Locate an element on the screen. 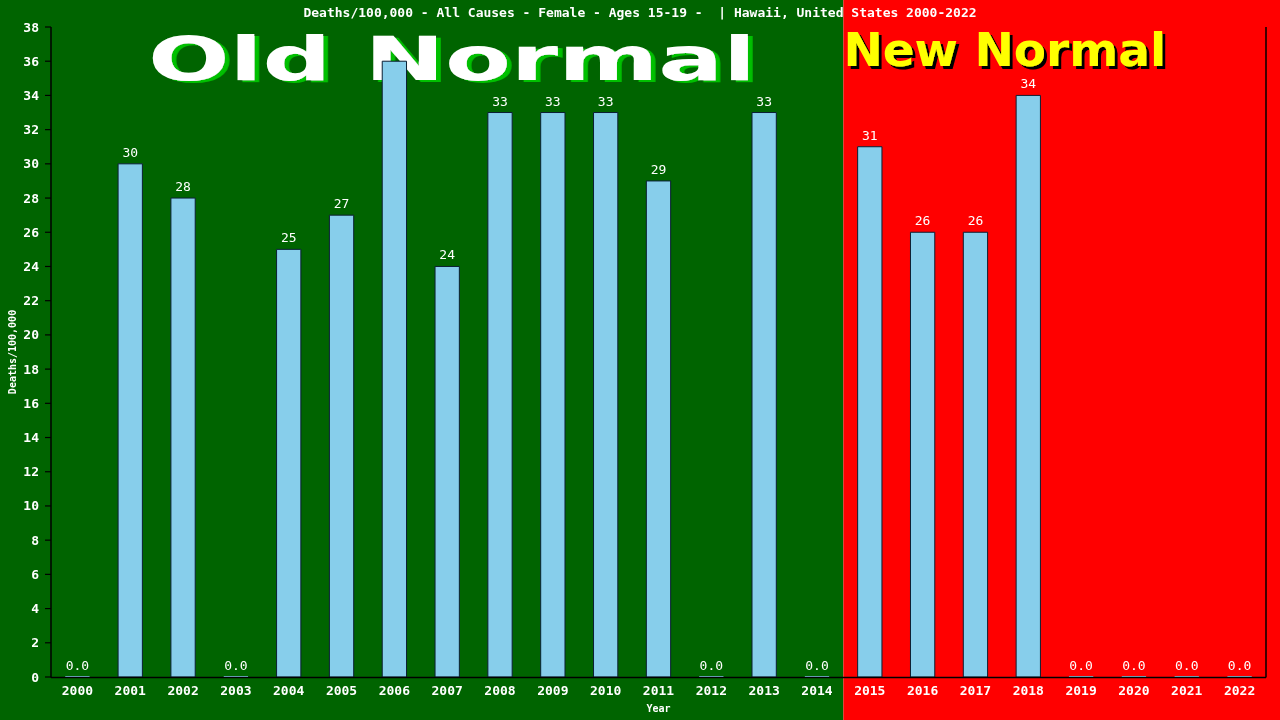  x-tick-label: 2001 is located at coordinates (130, 690).